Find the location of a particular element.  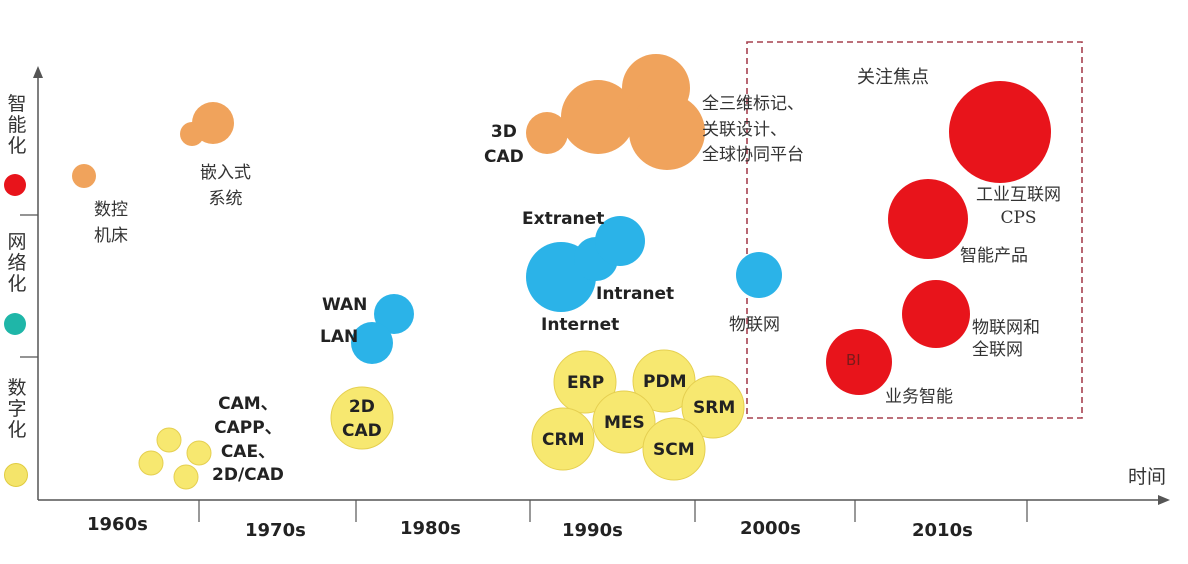

y-axis-arrow is located at coordinates (38, 72).